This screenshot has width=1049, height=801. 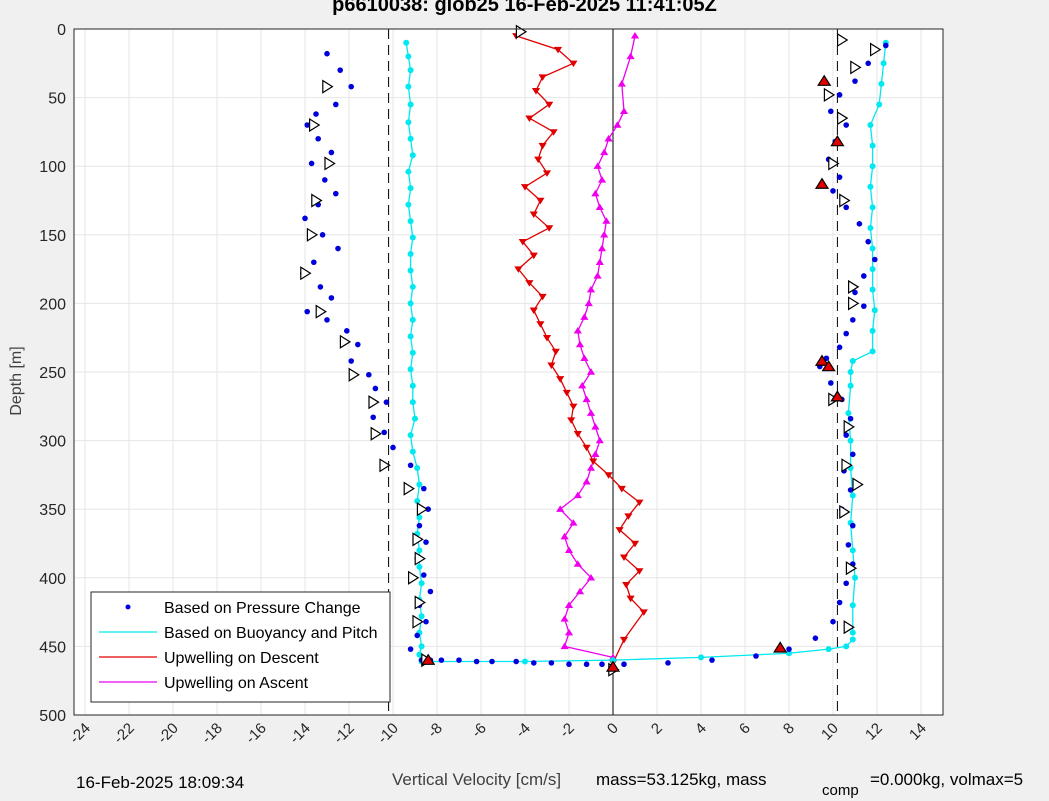 I want to click on chart-title: p6610038: glob25 16-Feb-2025 11:41:05Z, so click(x=524, y=8).